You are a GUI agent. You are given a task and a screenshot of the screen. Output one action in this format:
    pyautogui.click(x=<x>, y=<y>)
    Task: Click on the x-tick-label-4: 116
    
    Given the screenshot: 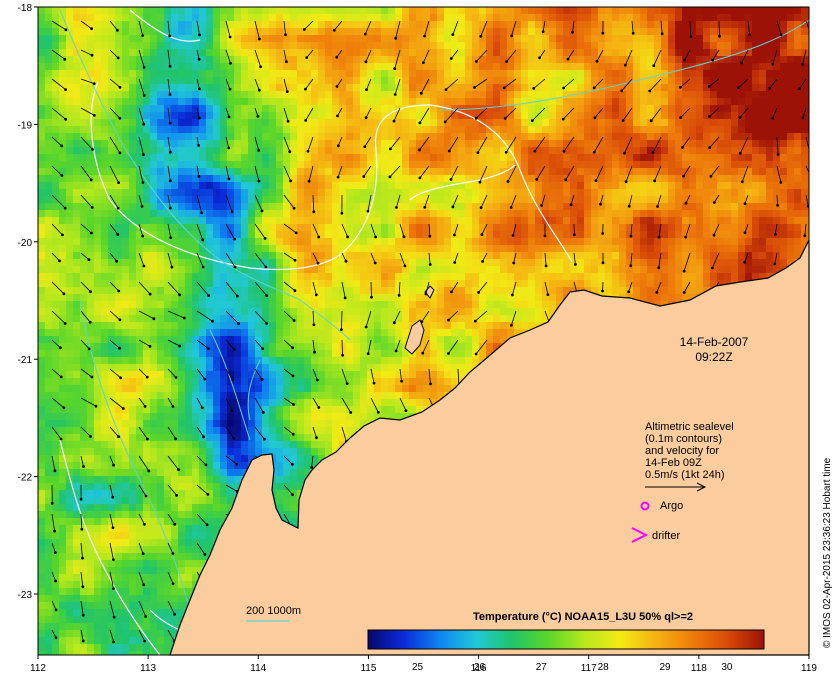 What is the action you would take?
    pyautogui.click(x=479, y=668)
    